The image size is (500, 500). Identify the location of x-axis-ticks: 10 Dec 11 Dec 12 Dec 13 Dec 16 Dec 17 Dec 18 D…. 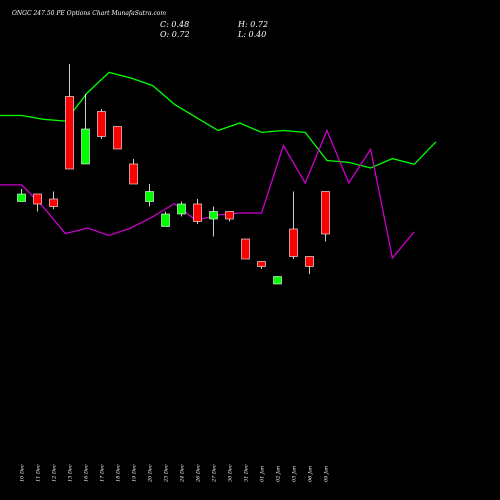
(175, 473).